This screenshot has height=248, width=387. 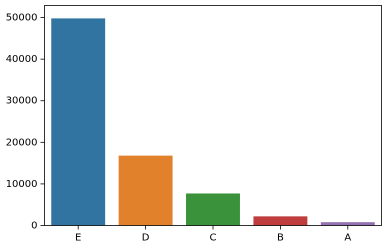 I want to click on y-tick-label: 20000, so click(x=22, y=142).